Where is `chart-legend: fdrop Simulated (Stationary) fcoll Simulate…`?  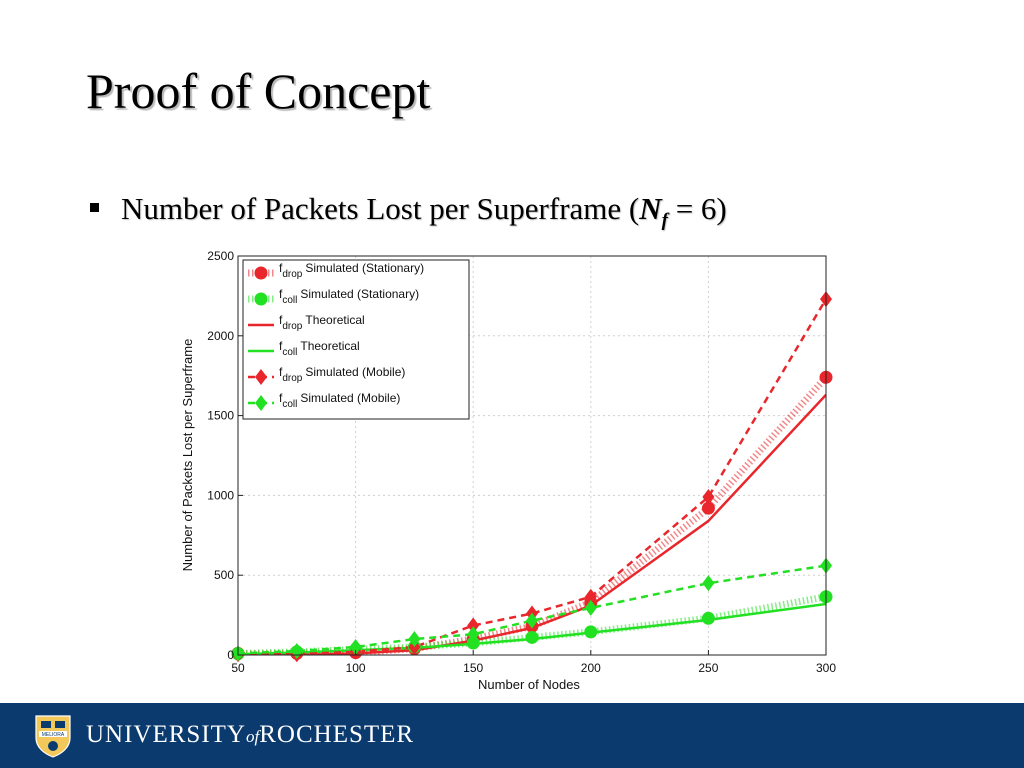 chart-legend: fdrop Simulated (Stationary) fcoll Simulate… is located at coordinates (356, 339).